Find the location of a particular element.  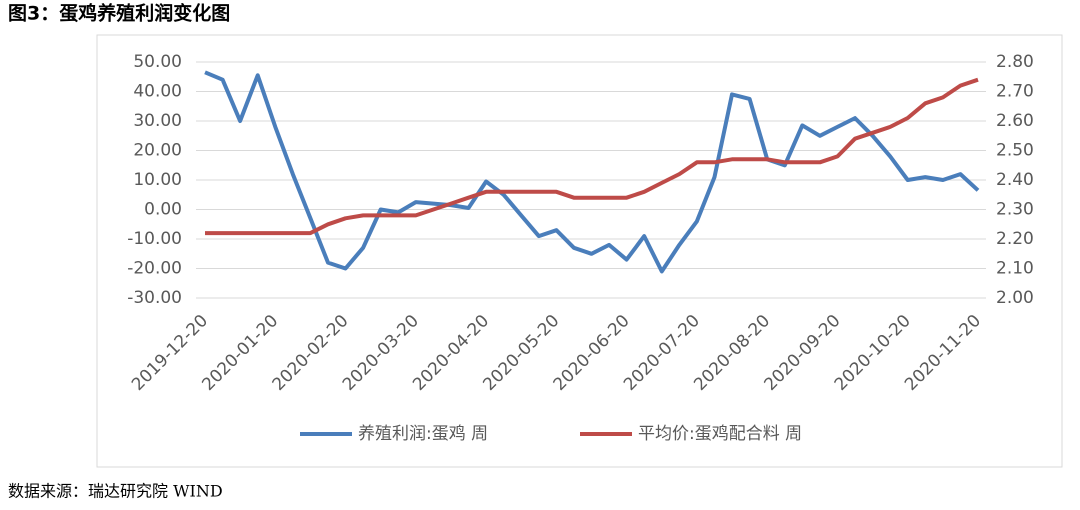

y-tick-label: 30.00 is located at coordinates (157, 121).